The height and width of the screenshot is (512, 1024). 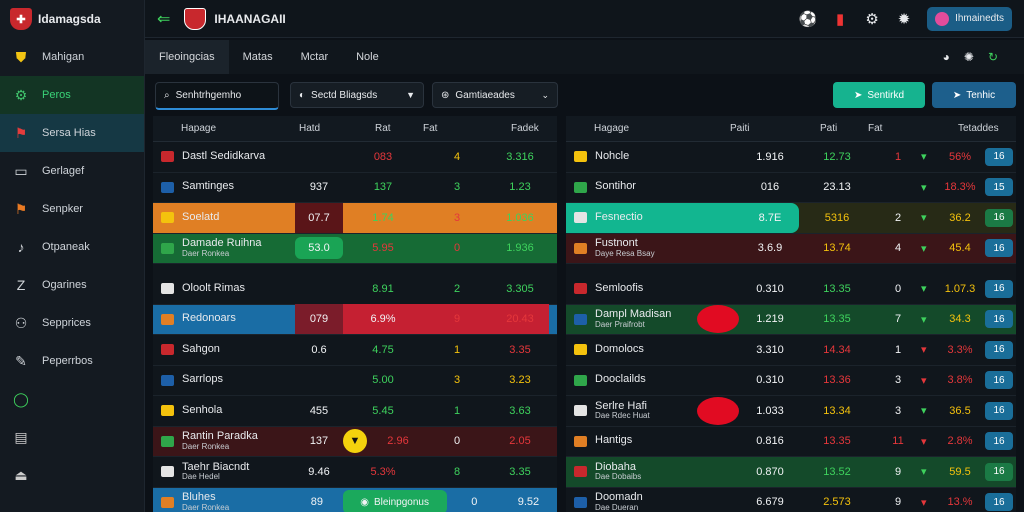 I want to click on sidebar-item: ⚙ Peros, so click(x=72, y=95).